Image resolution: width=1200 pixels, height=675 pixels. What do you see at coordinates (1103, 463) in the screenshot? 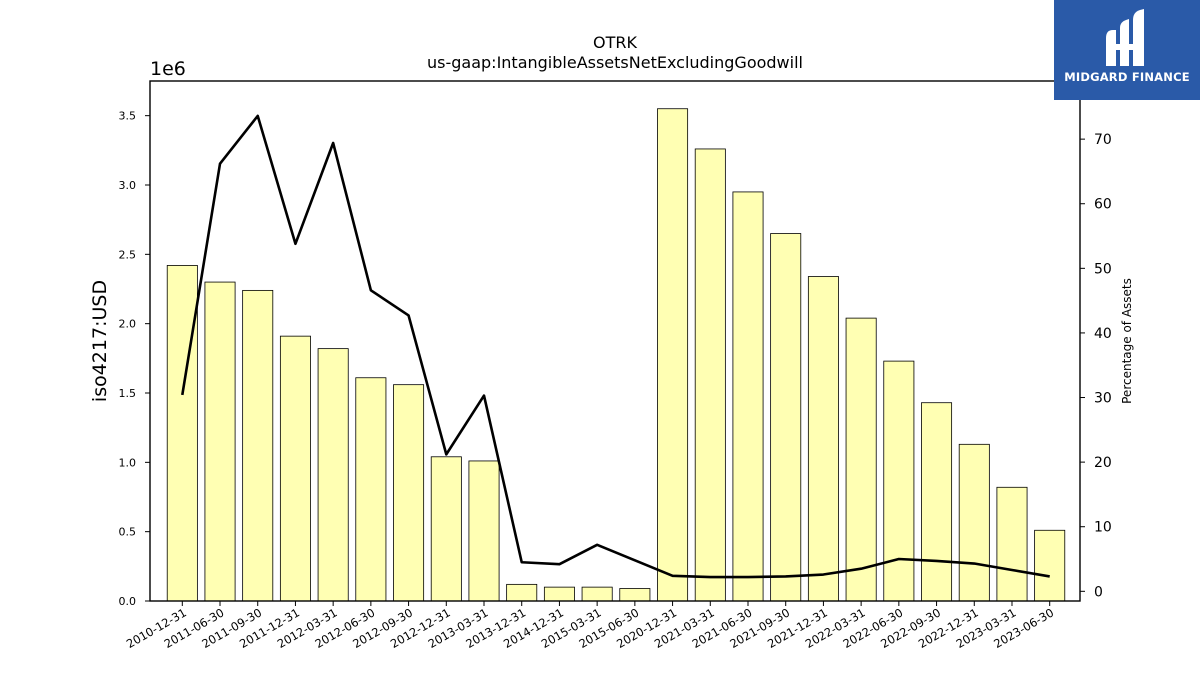
I see `y2-tick-label: 20` at bounding box center [1103, 463].